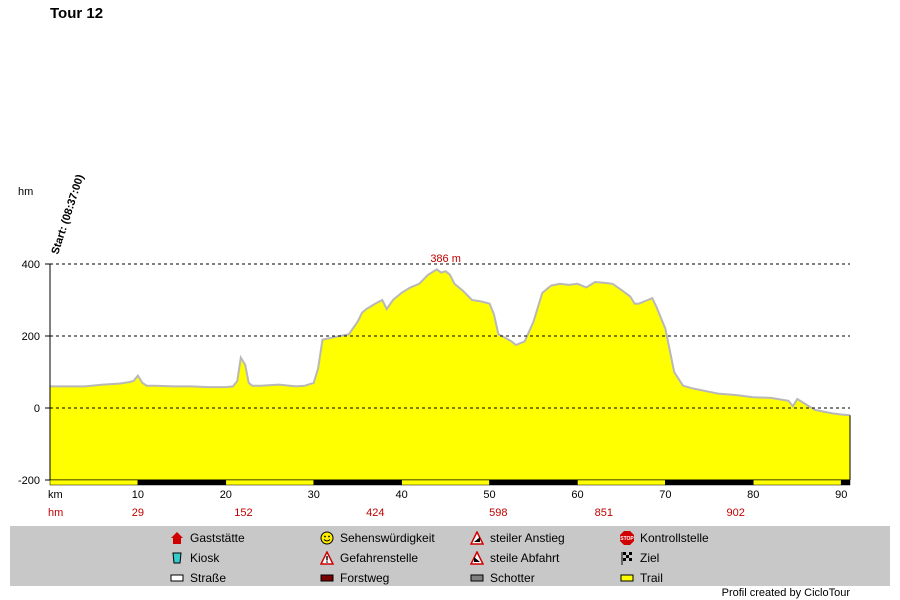  I want to click on legend-label: Schotter, so click(512, 578).